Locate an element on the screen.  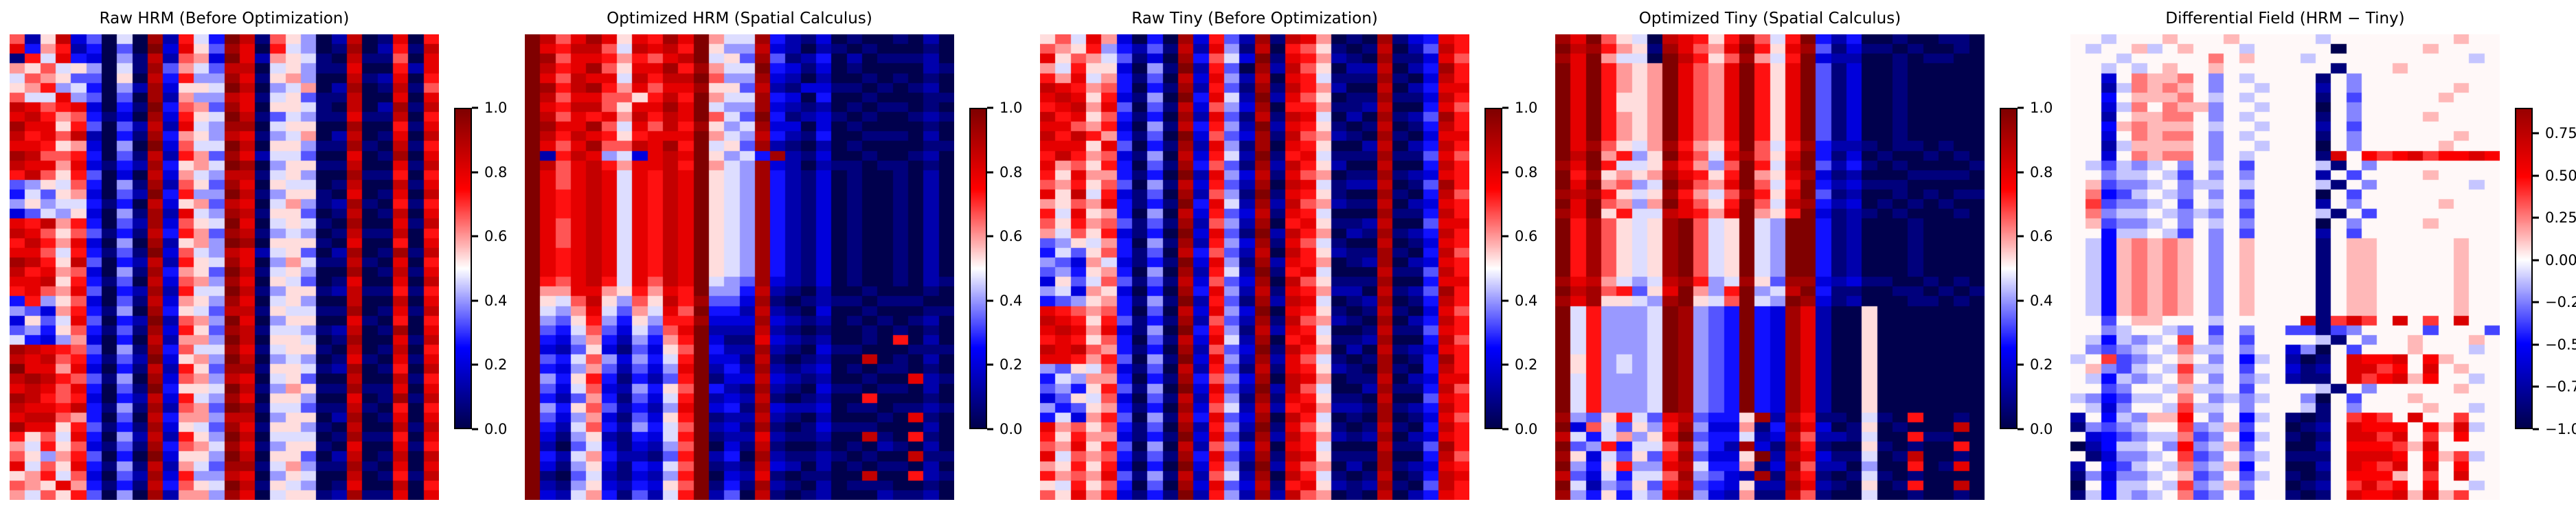
panel-title: Raw HRM (Before Optimization) is located at coordinates (224, 18).